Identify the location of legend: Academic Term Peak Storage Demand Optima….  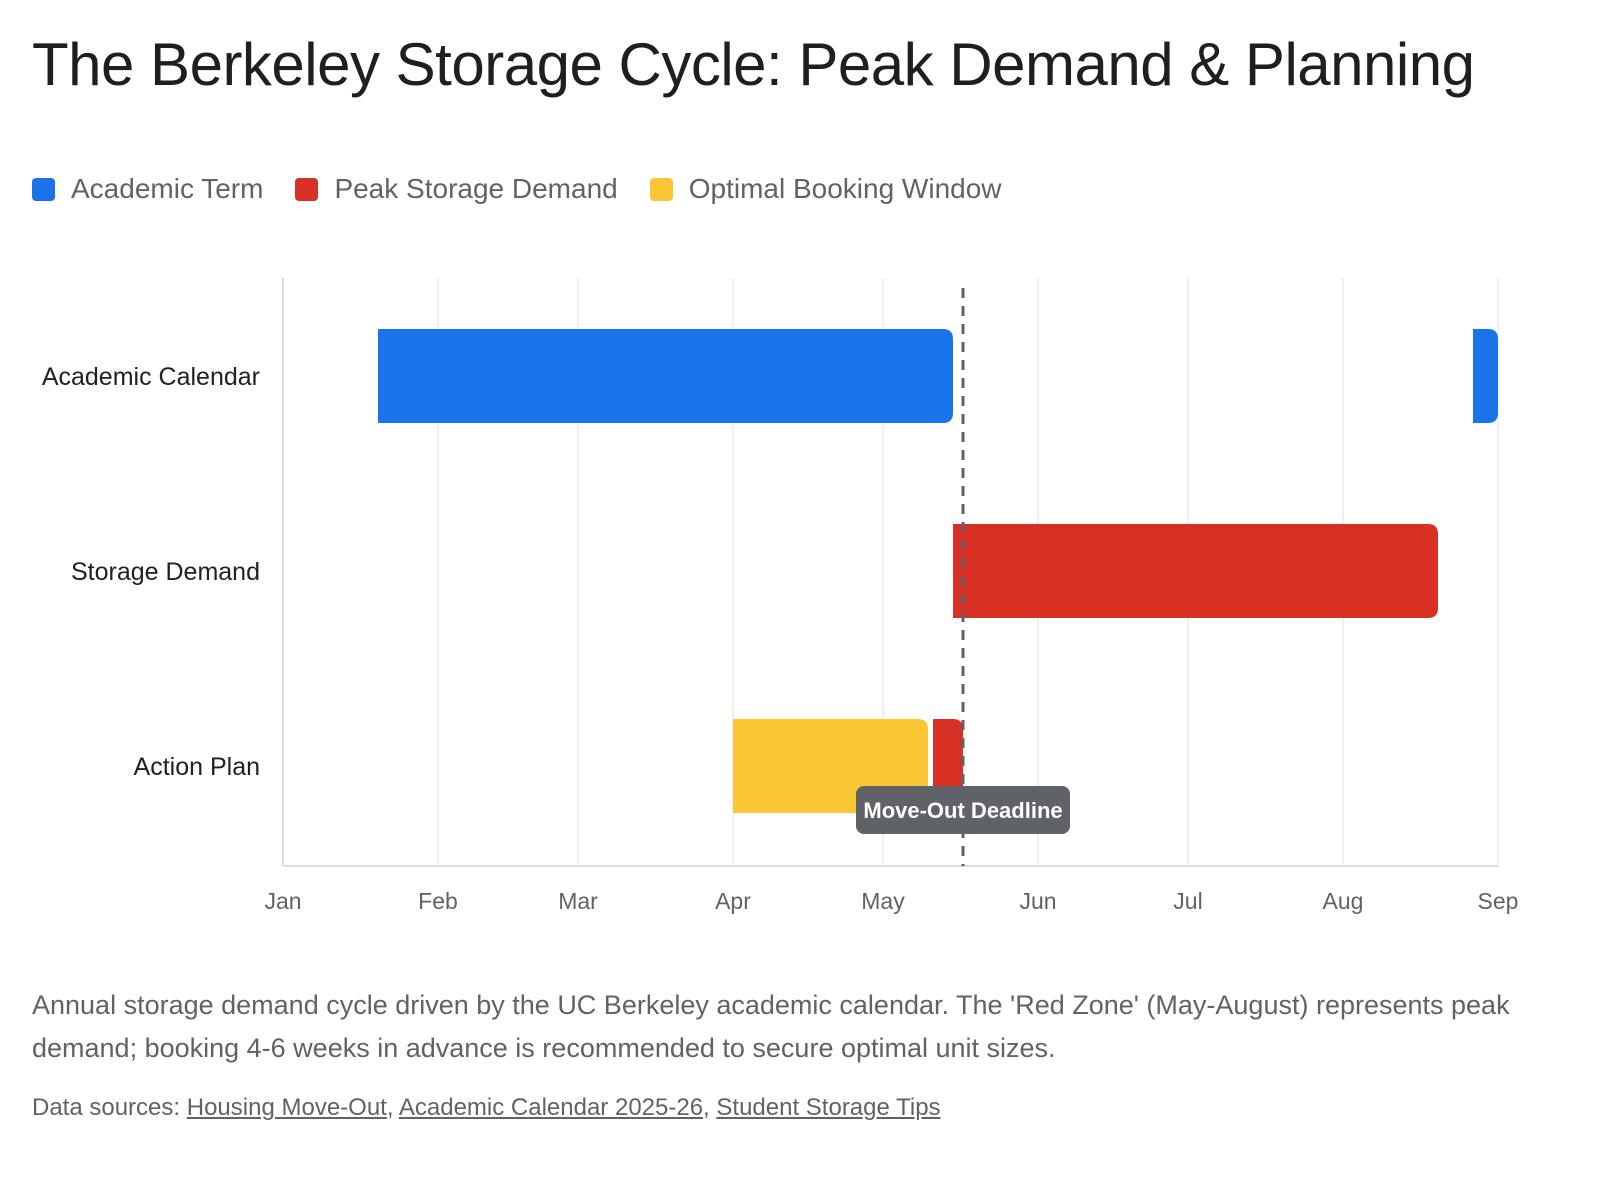
(517, 189).